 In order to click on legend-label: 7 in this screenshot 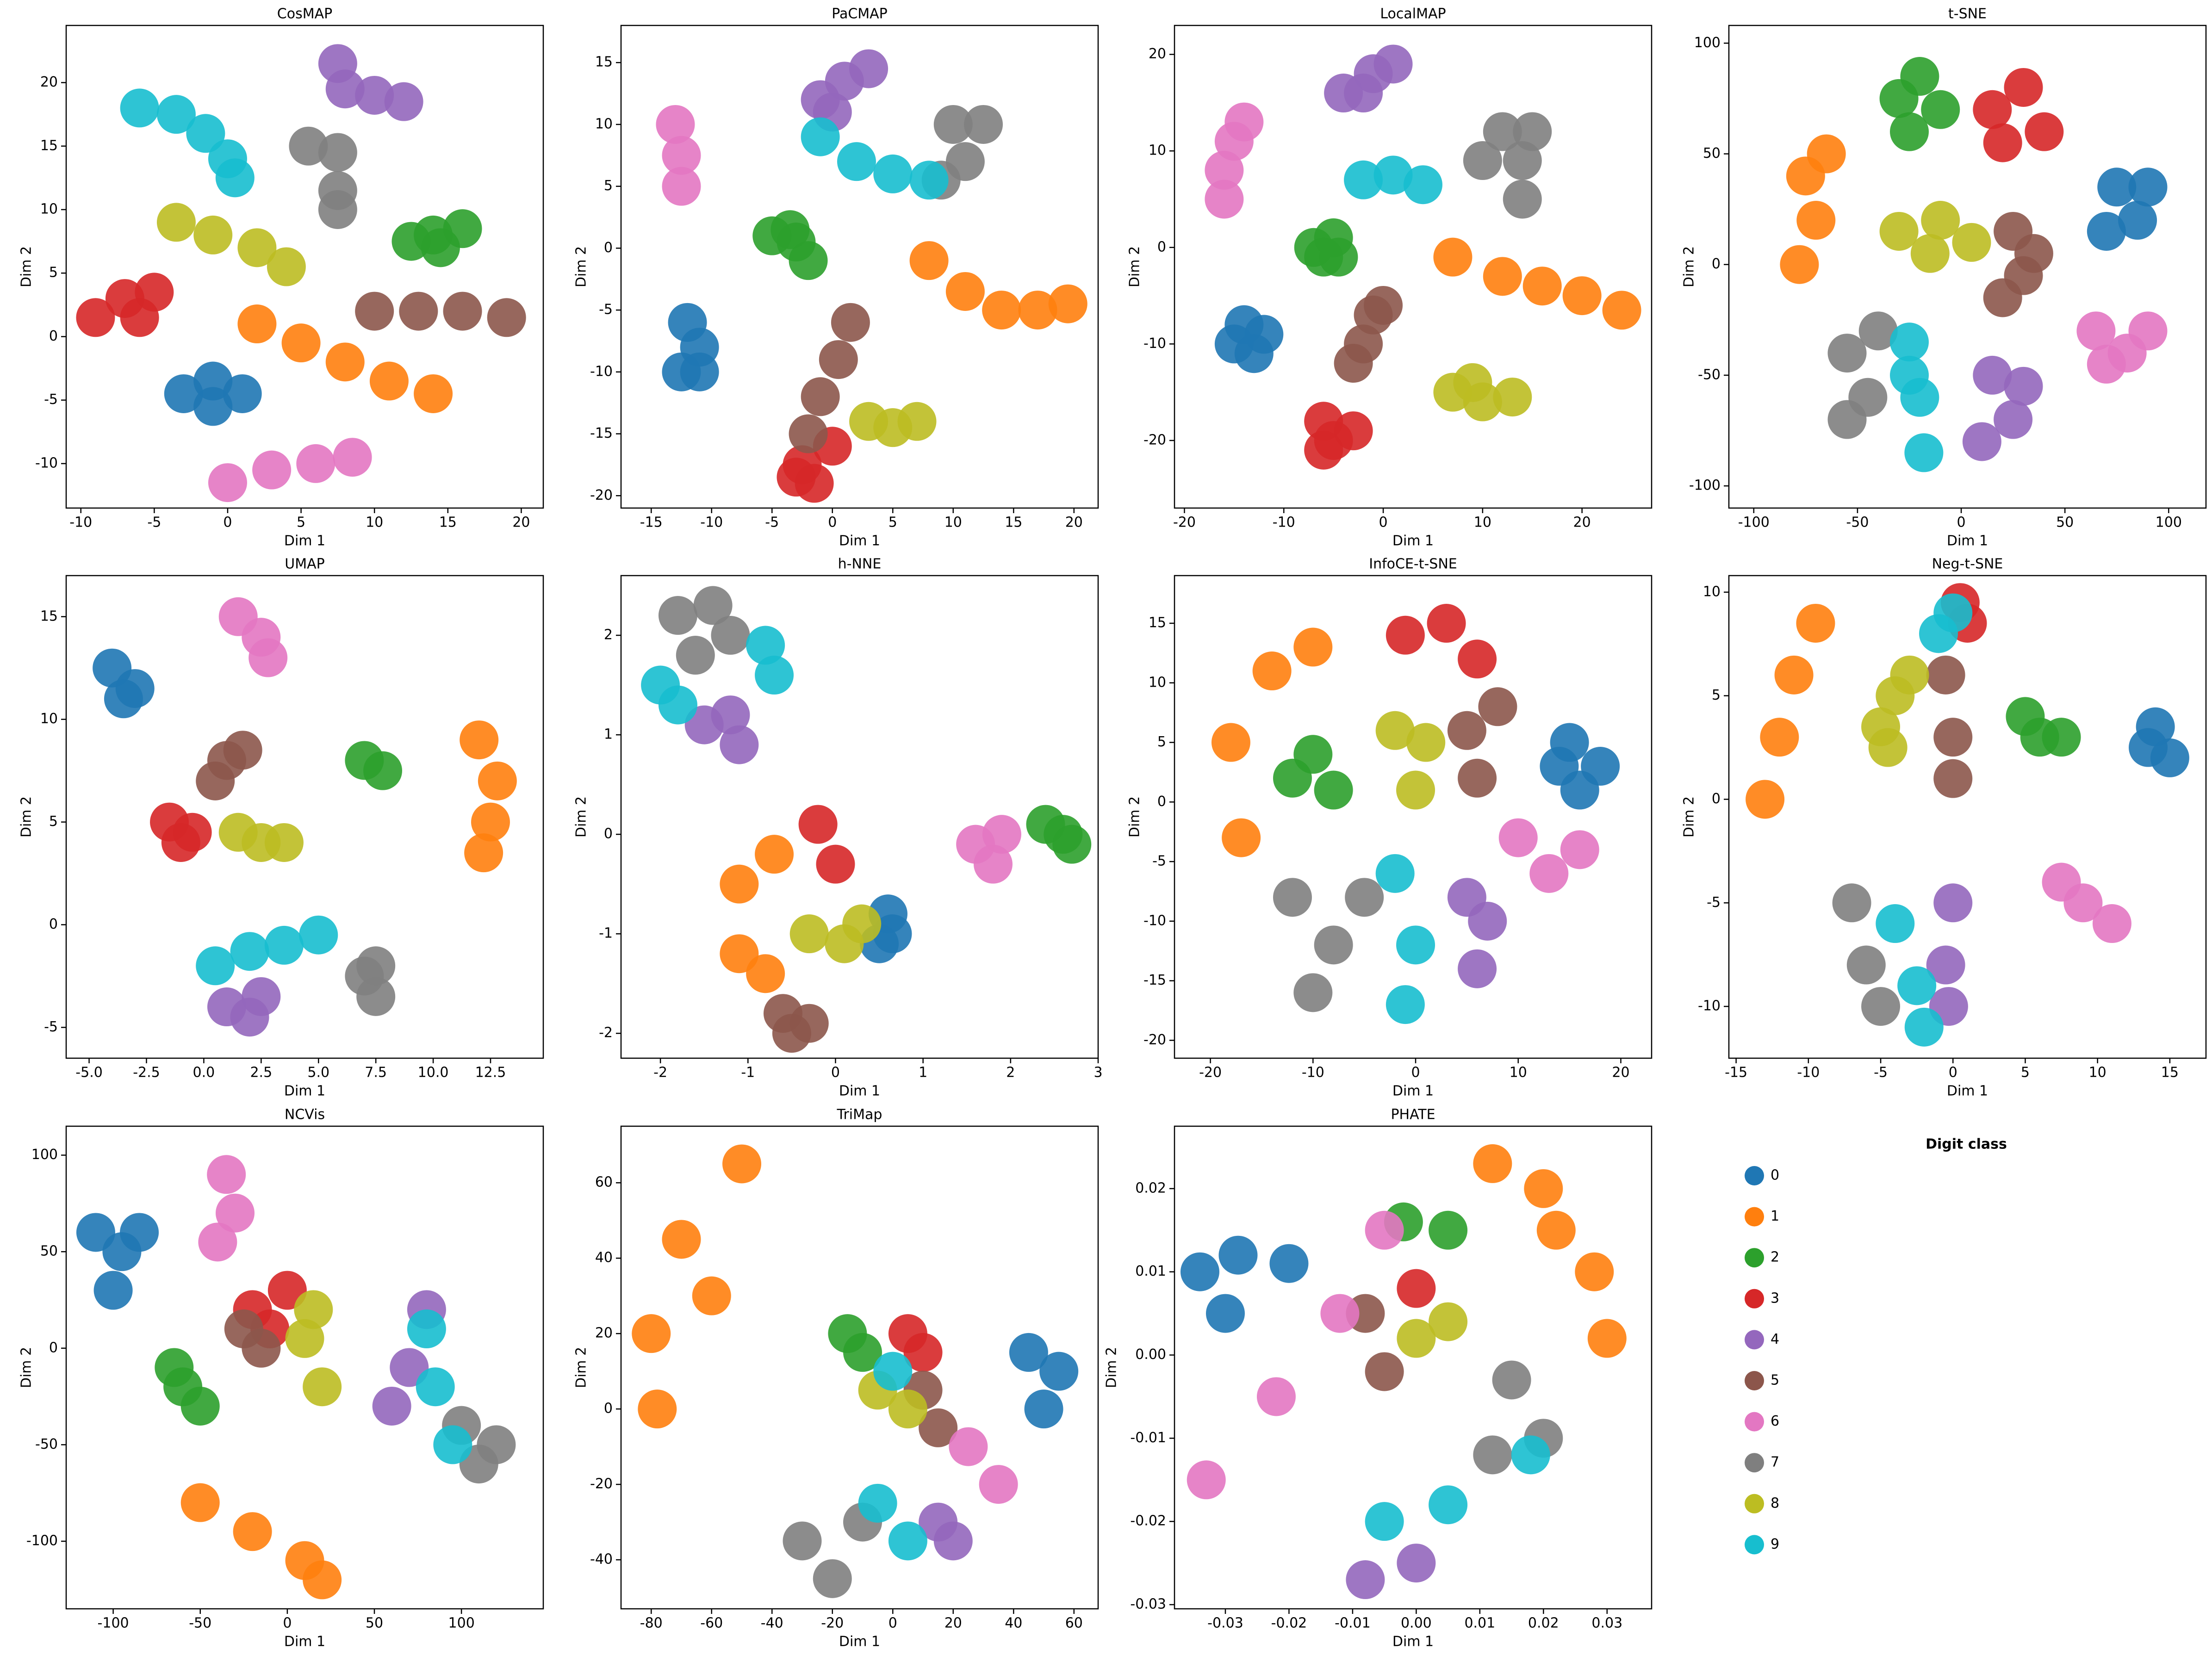, I will do `click(1775, 1462)`.